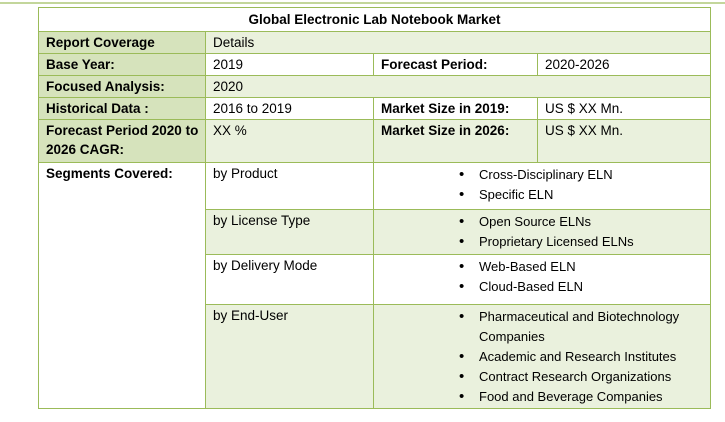  What do you see at coordinates (289, 64) in the screenshot?
I see `base-year-value: 2019` at bounding box center [289, 64].